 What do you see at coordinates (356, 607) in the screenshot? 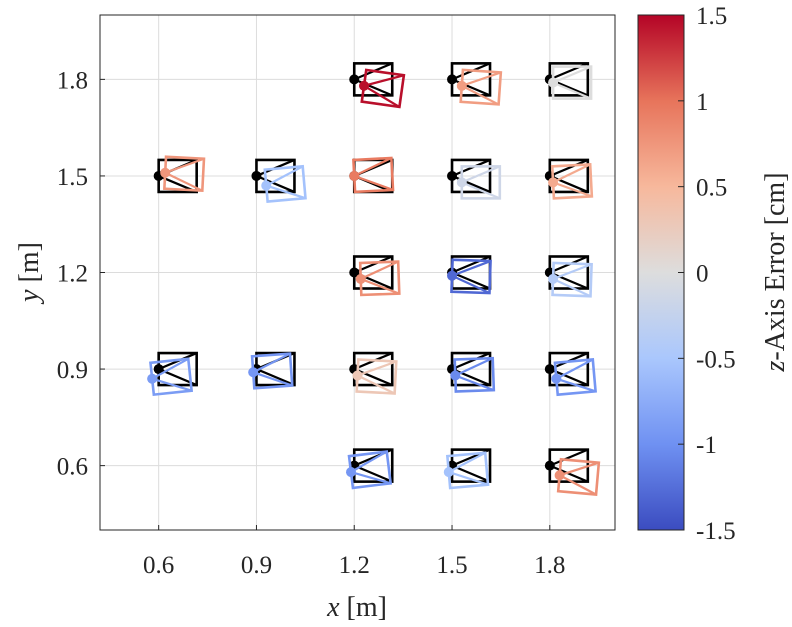
I see `x-axis-label: x [m]` at bounding box center [356, 607].